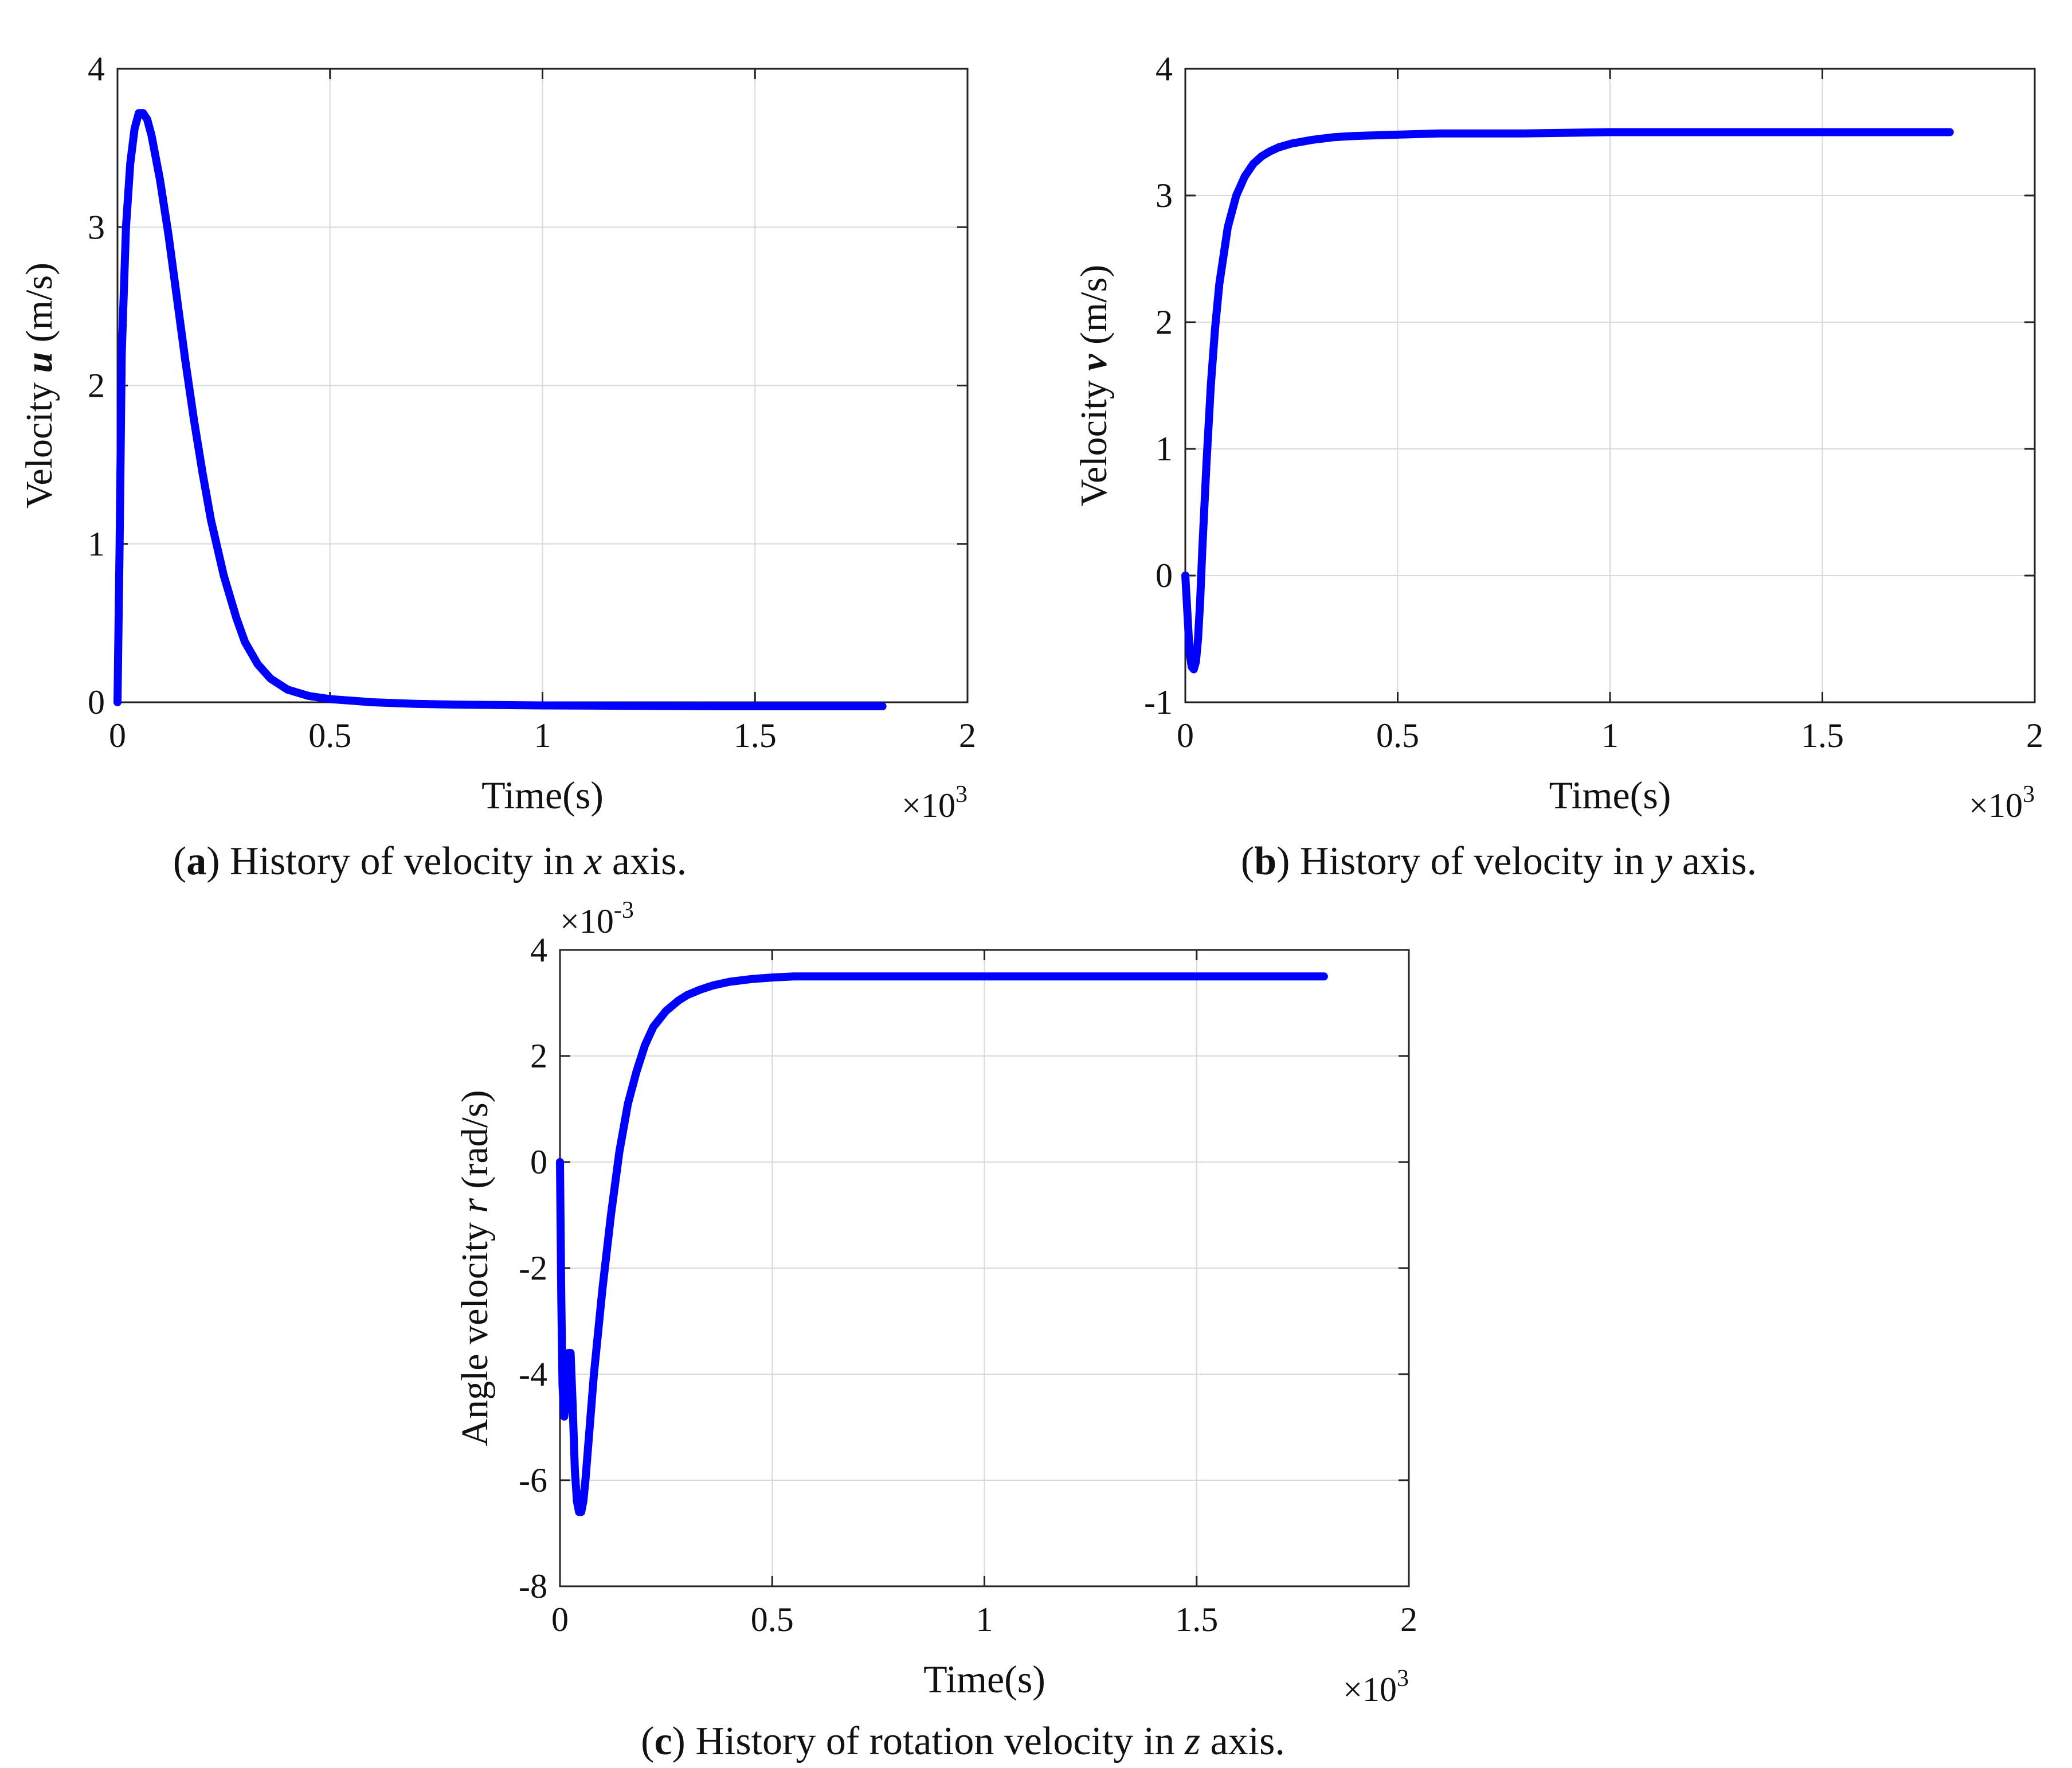 Image resolution: width=2072 pixels, height=1768 pixels. What do you see at coordinates (984, 1679) in the screenshot?
I see `panel-c-xlabel: Time(s)` at bounding box center [984, 1679].